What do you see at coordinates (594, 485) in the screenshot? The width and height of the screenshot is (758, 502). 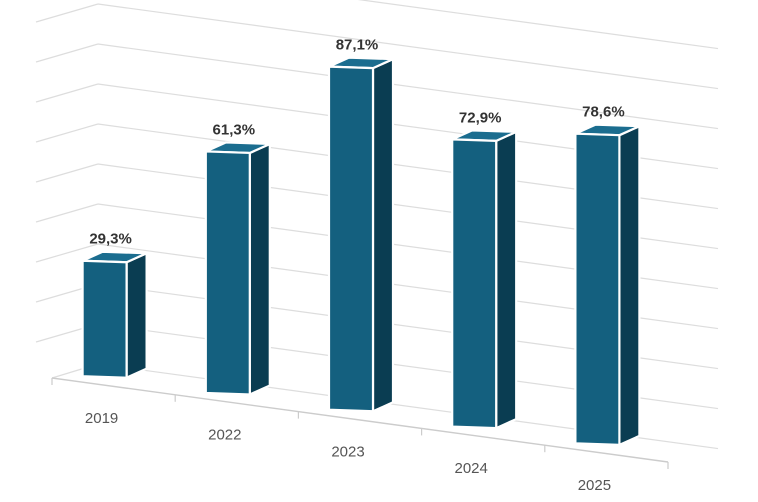 I see `x-tick-label: 2025` at bounding box center [594, 485].